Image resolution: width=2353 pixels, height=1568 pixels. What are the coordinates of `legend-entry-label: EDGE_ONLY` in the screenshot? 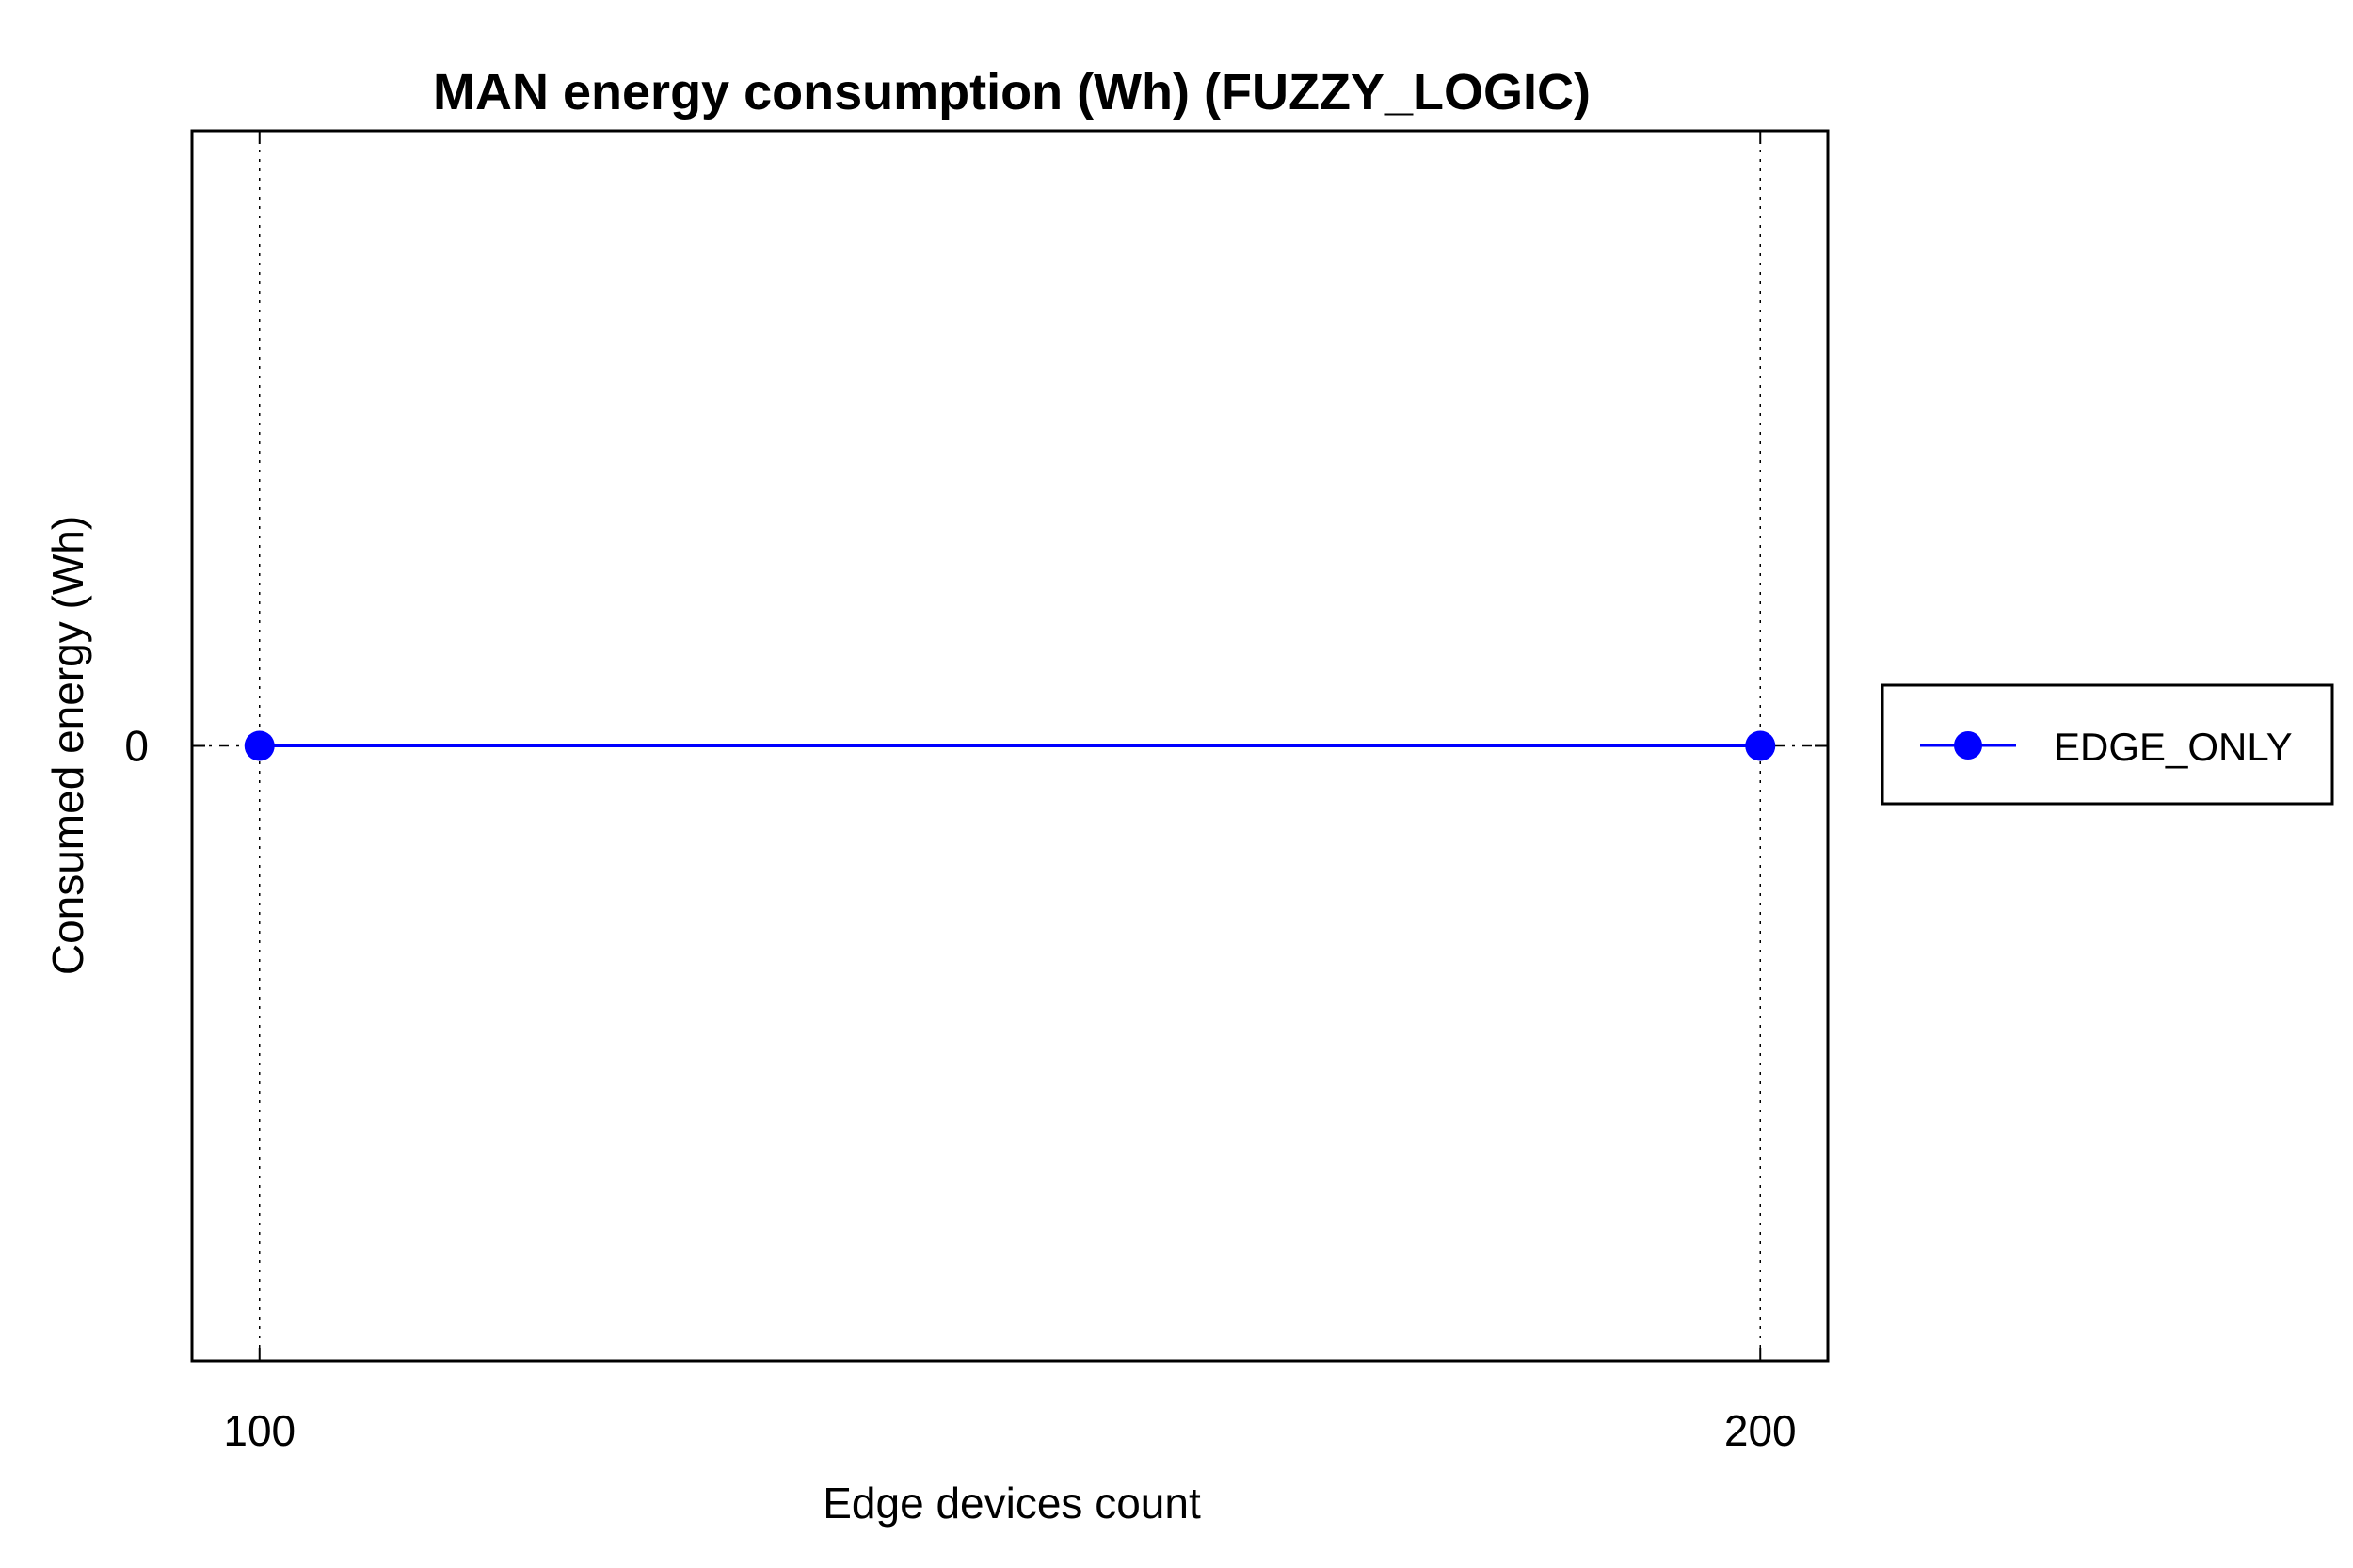 It's located at (2173, 747).